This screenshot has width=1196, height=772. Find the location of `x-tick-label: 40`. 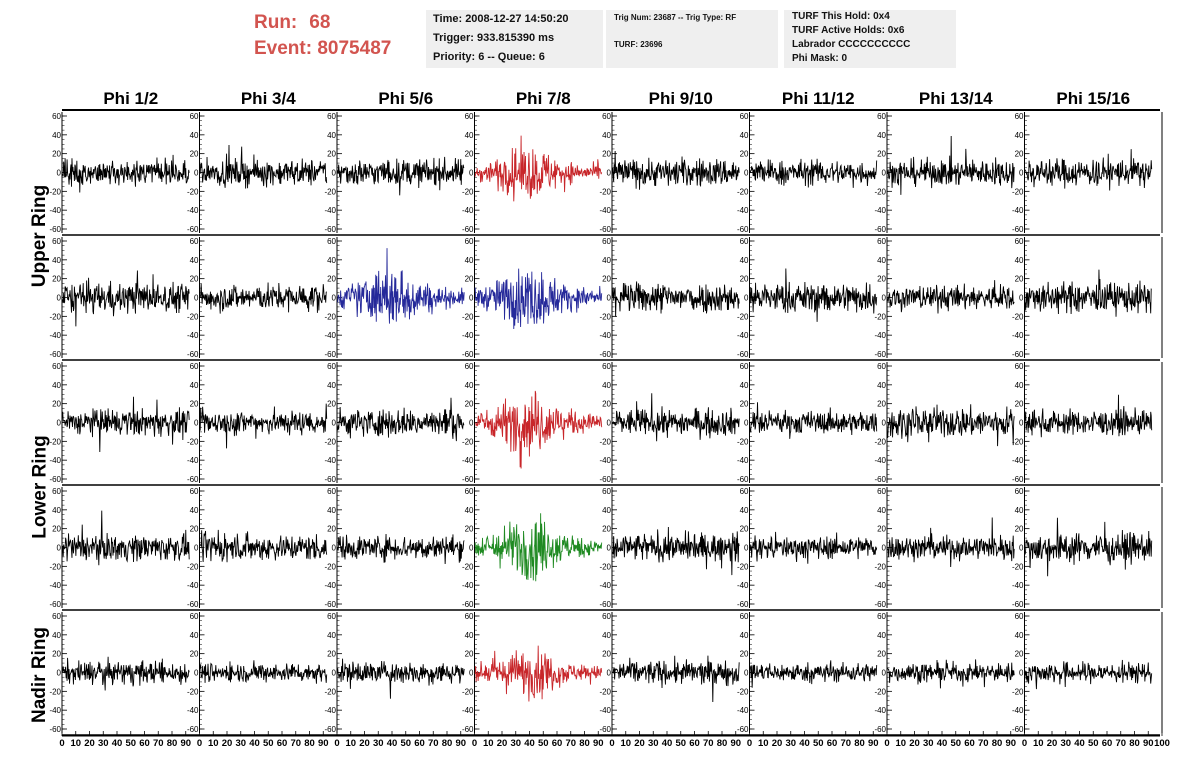

x-tick-label: 40 is located at coordinates (667, 743).